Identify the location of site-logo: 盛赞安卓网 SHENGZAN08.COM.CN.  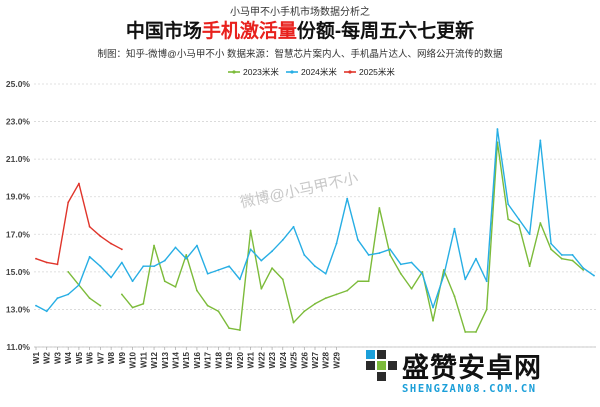
(481, 375).